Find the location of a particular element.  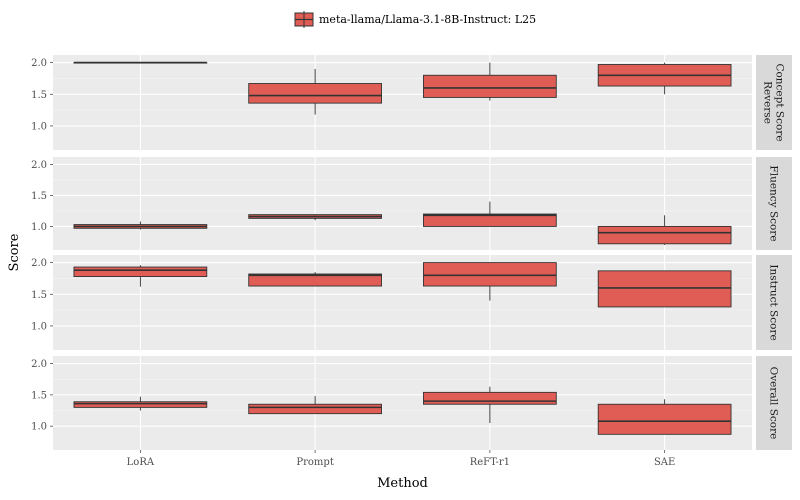

y-axis-title: Score is located at coordinates (14, 252).